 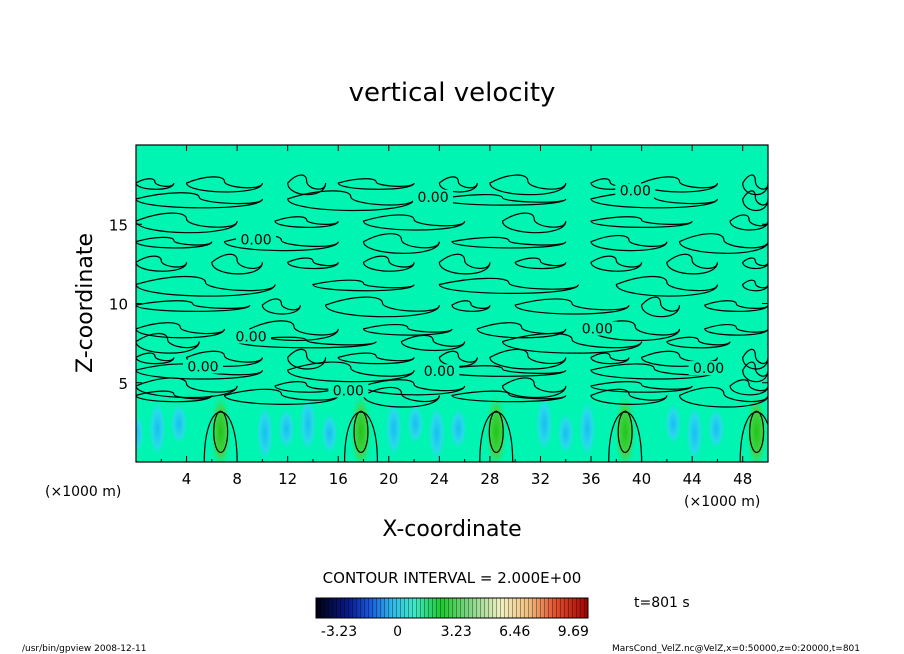 I want to click on x-tick-label: 24, so click(x=439, y=479).